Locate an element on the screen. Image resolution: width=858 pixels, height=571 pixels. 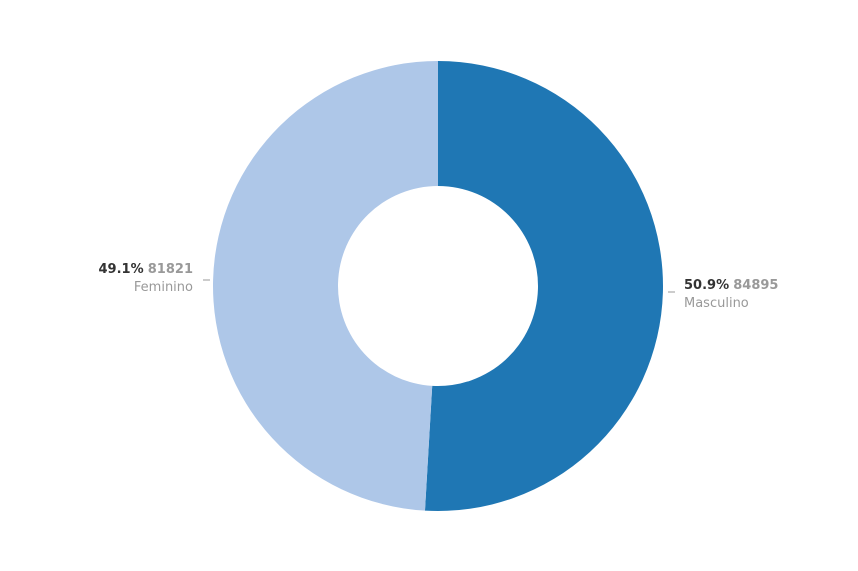
slice-name-label: Feminino is located at coordinates (163, 287).